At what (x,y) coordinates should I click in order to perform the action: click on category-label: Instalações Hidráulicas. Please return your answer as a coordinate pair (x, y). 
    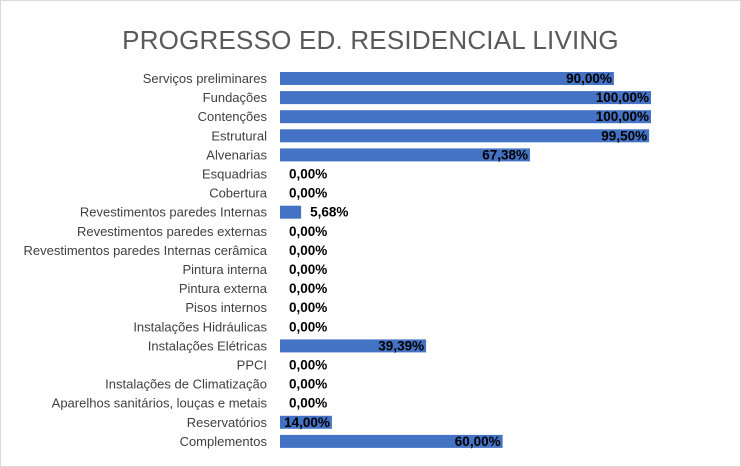
    Looking at the image, I should click on (200, 326).